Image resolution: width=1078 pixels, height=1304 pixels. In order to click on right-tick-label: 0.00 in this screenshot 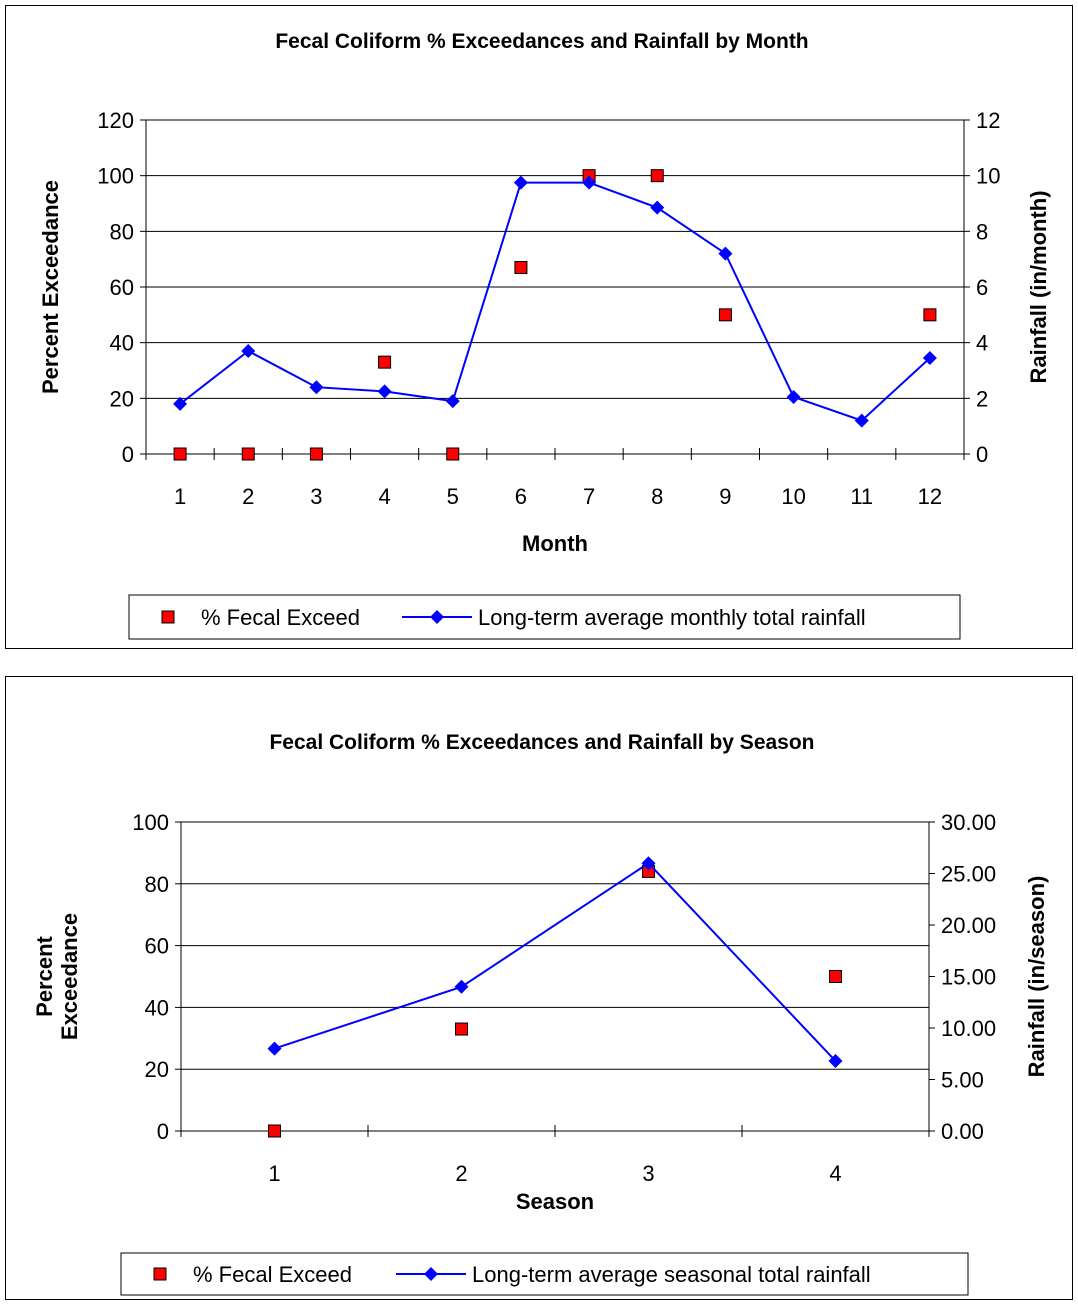, I will do `click(962, 1131)`.